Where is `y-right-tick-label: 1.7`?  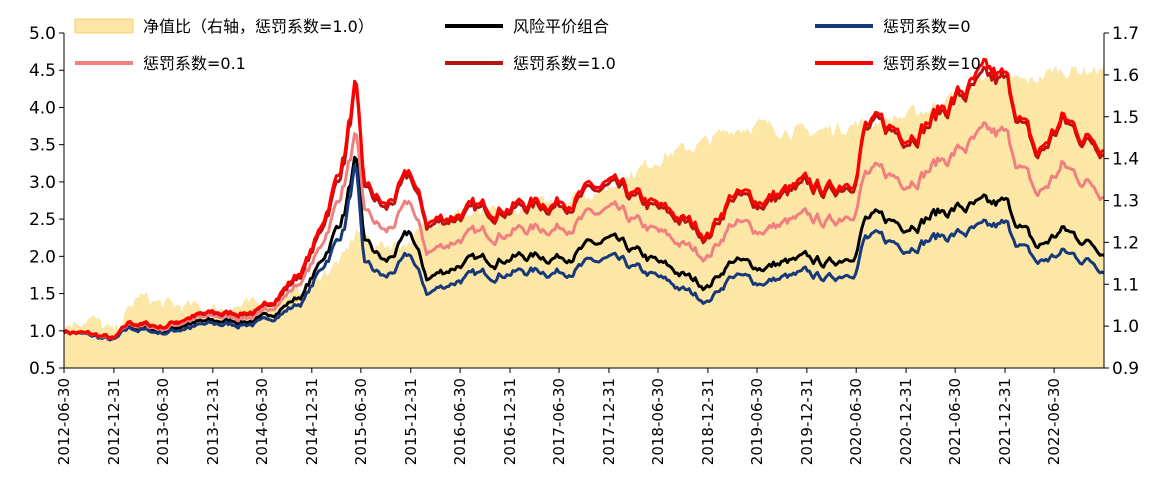 y-right-tick-label: 1.7 is located at coordinates (1125, 34).